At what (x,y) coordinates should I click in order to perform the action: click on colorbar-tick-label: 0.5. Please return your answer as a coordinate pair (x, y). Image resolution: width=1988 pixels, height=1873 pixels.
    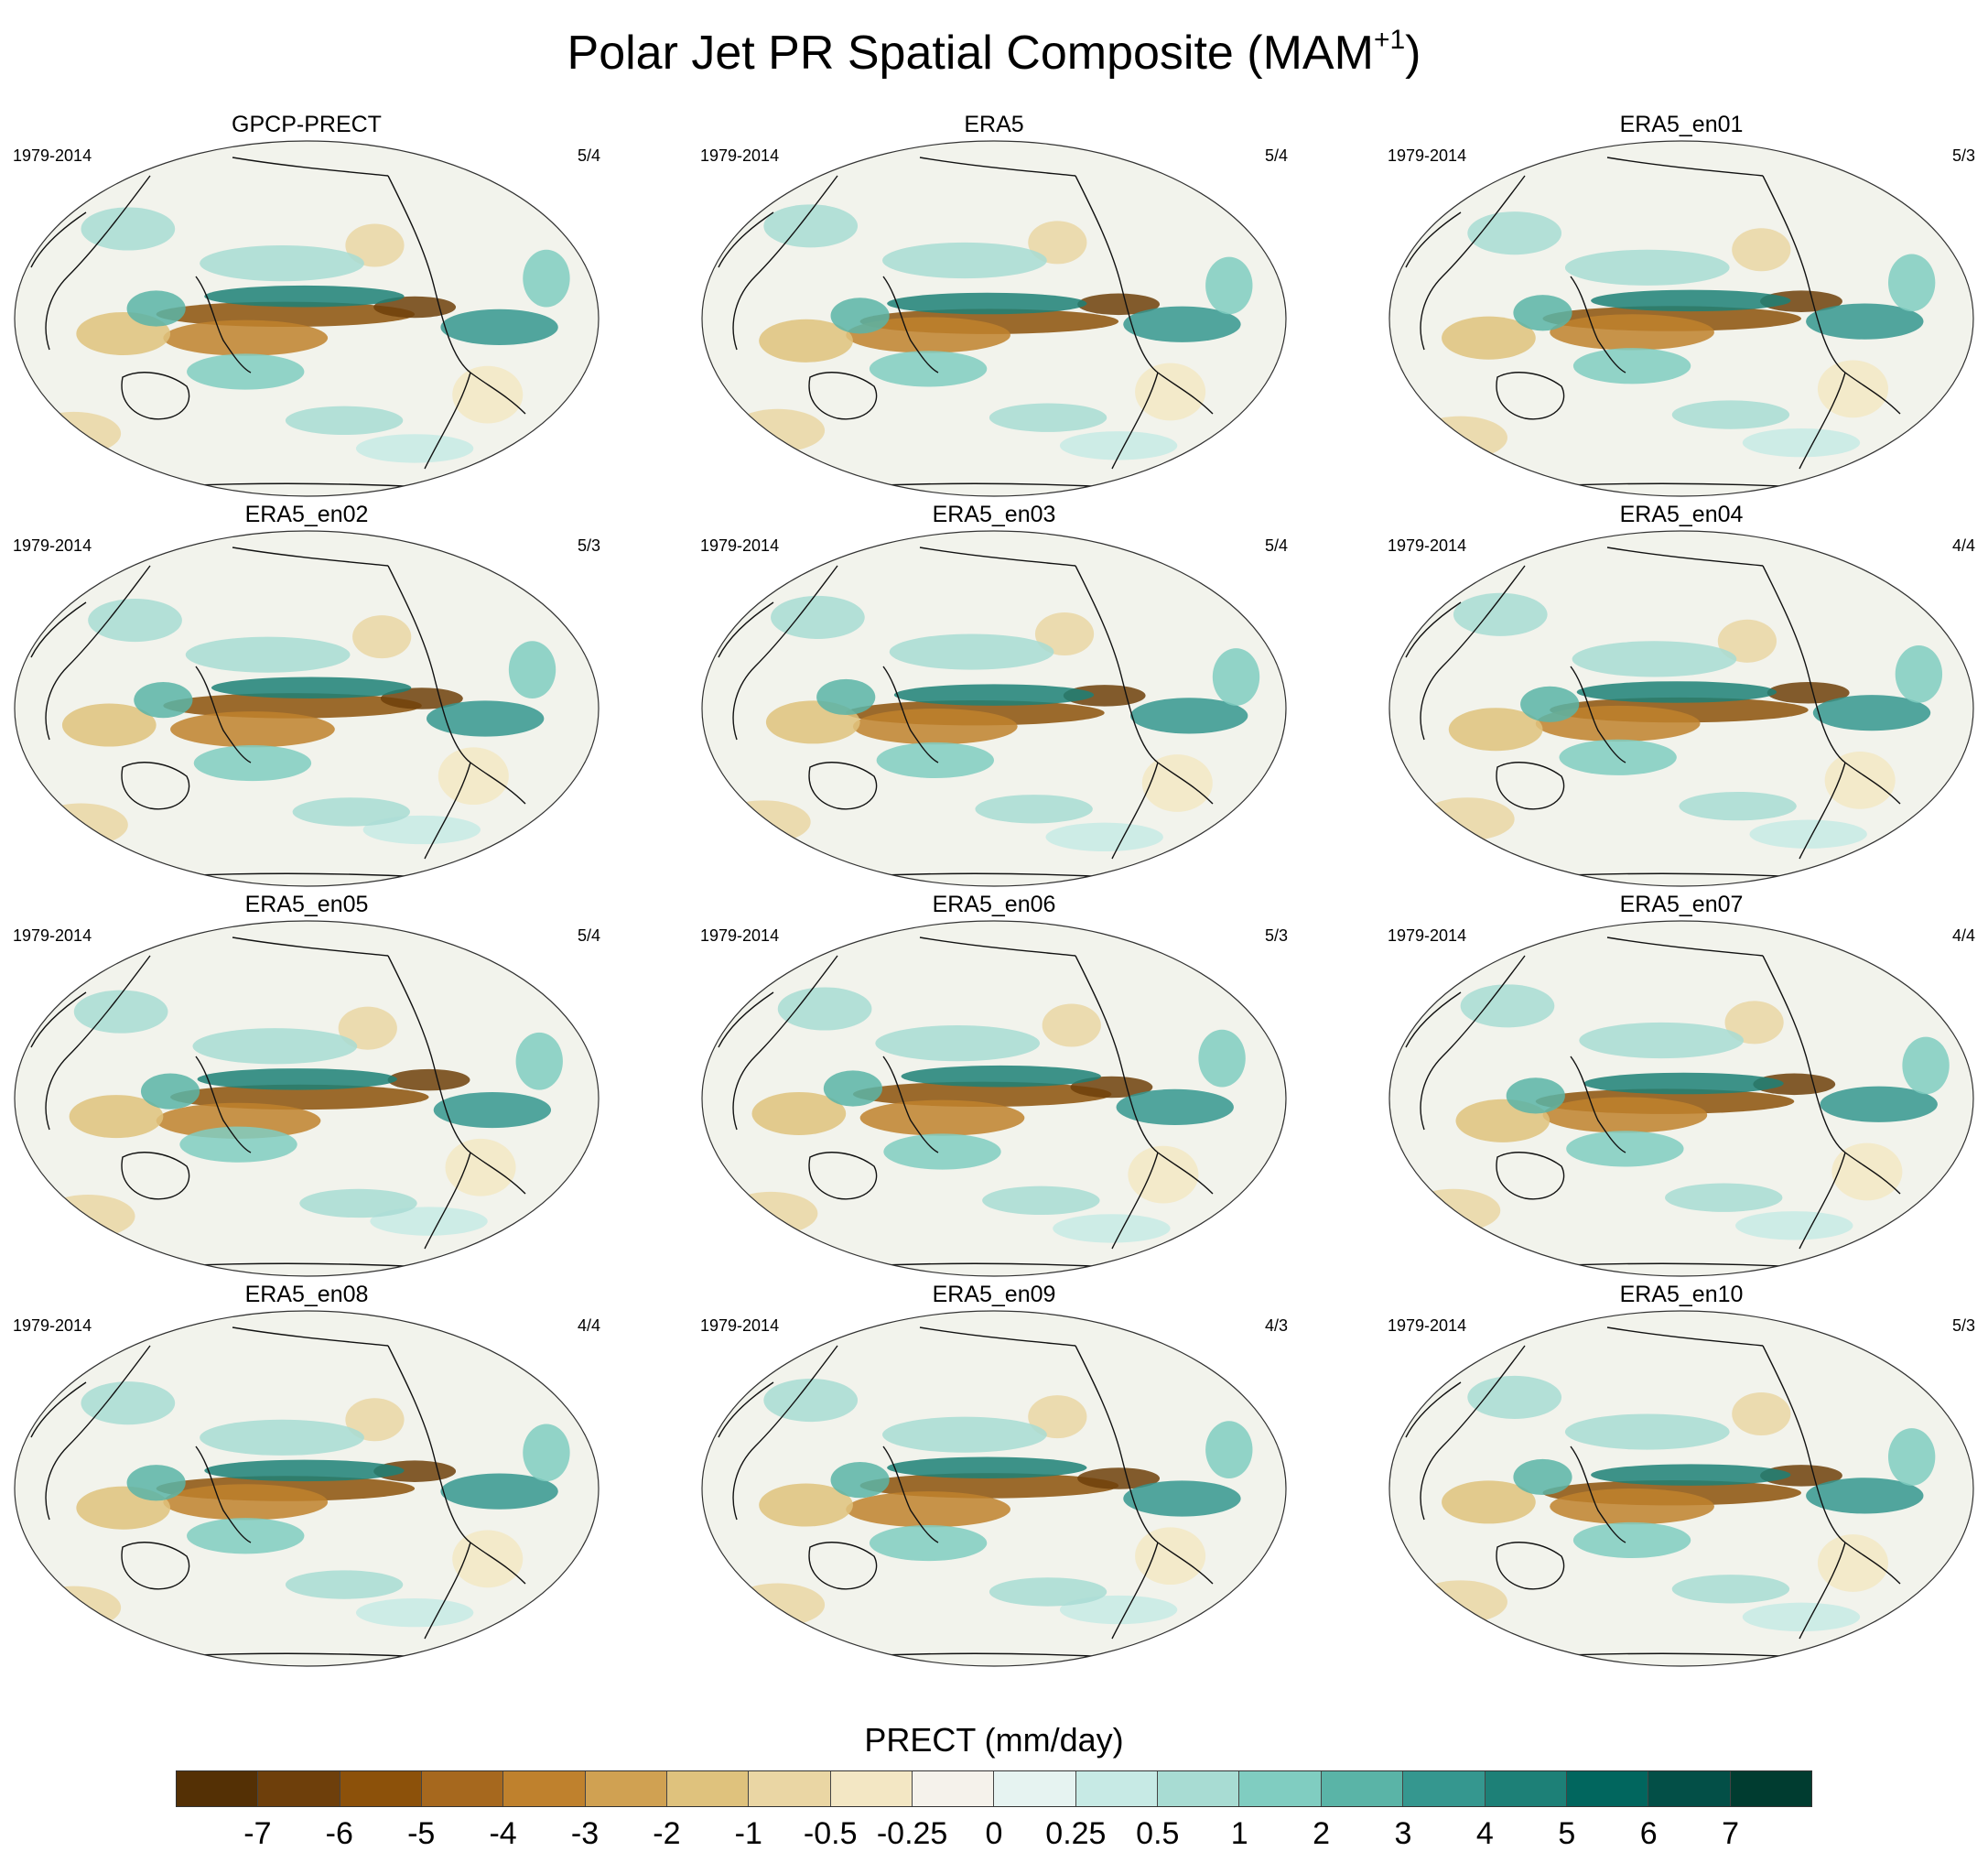
    Looking at the image, I should click on (1158, 1833).